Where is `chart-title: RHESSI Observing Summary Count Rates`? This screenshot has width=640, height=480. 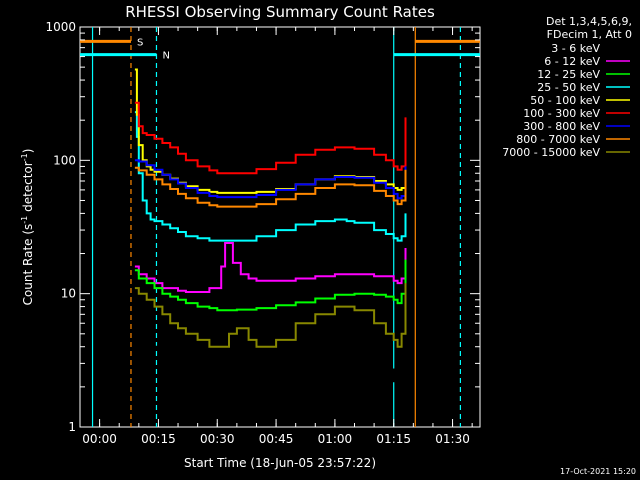
chart-title: RHESSI Observing Summary Count Rates is located at coordinates (280, 12).